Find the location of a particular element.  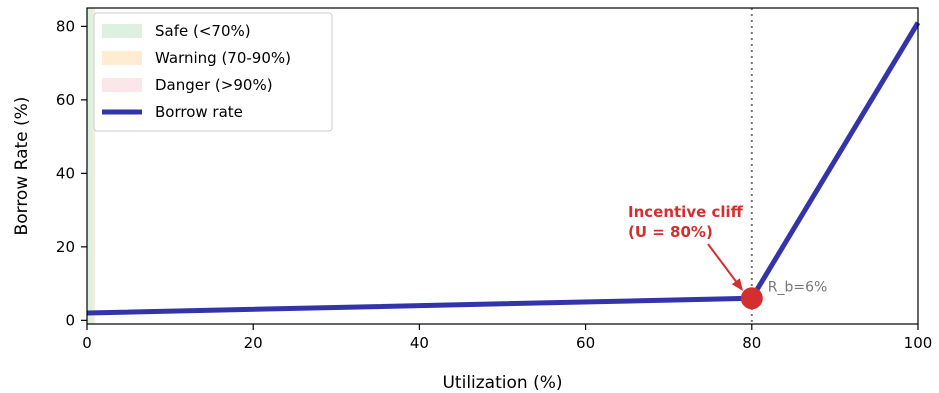

kink-marker is located at coordinates (751, 298).